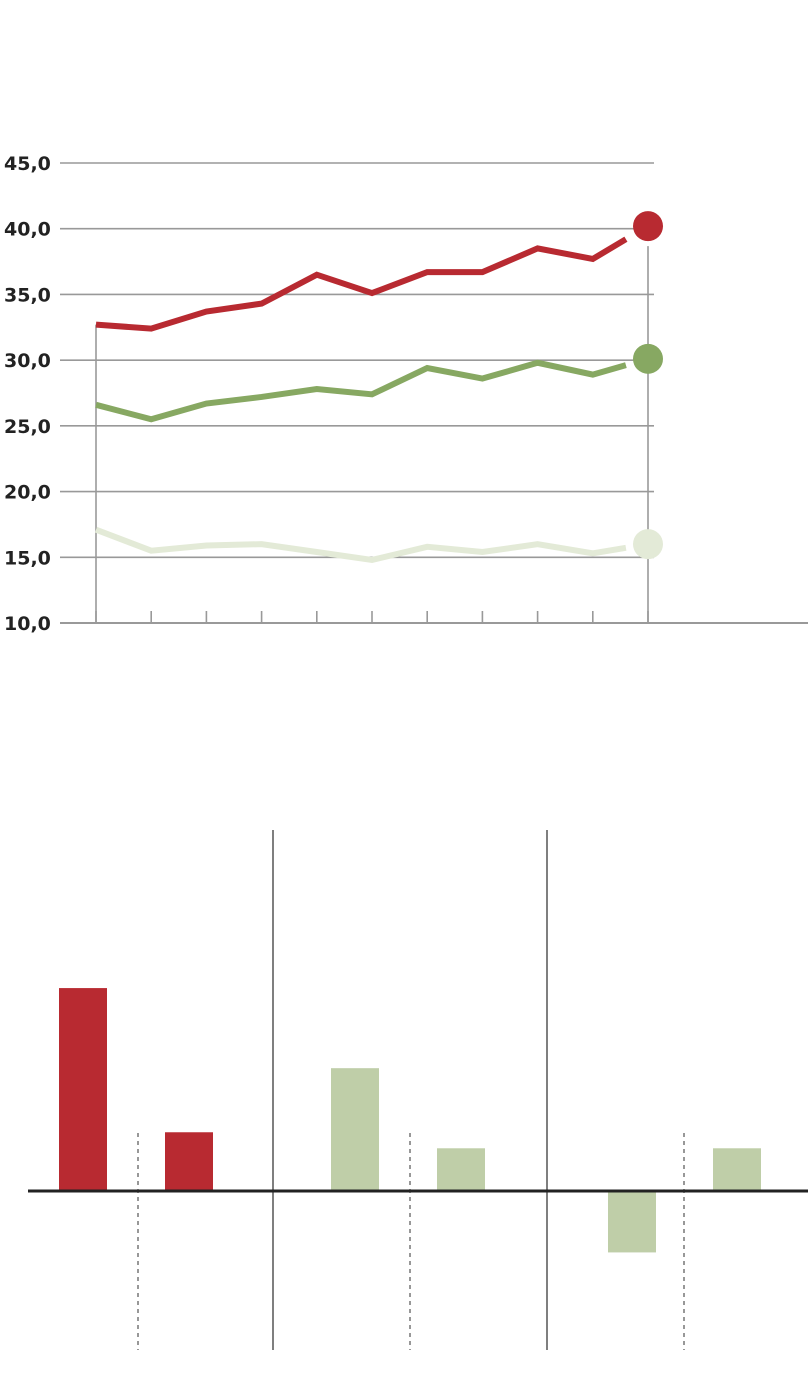 This screenshot has height=1380, width=808. What do you see at coordinates (361, 284) in the screenshot?
I see `series-red-line` at bounding box center [361, 284].